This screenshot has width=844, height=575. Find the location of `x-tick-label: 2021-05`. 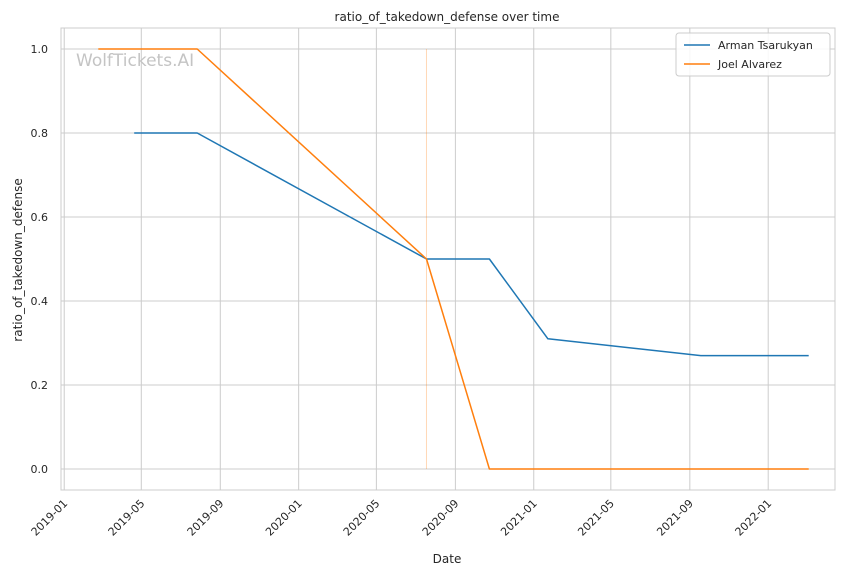

x-tick-label: 2021-05 is located at coordinates (596, 518).